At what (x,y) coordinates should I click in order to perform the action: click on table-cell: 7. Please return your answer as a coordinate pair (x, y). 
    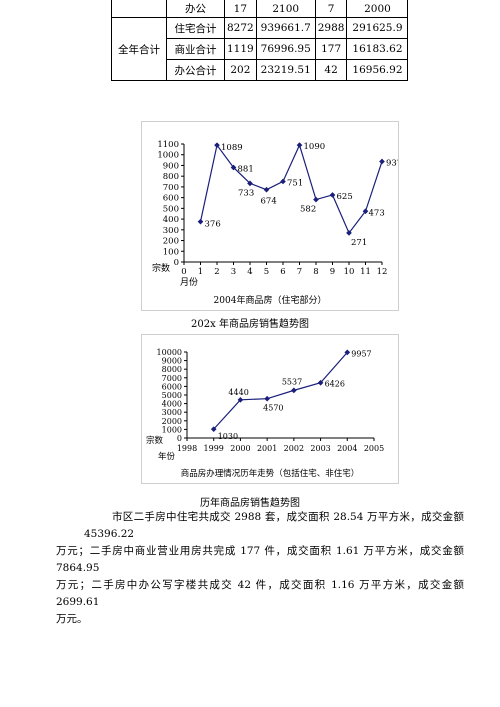
    Looking at the image, I should click on (331, 9).